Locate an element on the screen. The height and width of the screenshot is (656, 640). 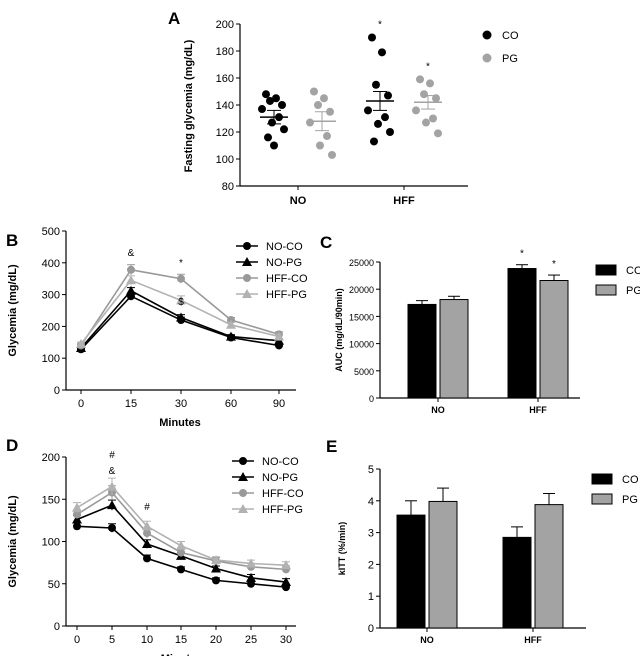
y-tick-label: 400 is located at coordinates (51, 264).